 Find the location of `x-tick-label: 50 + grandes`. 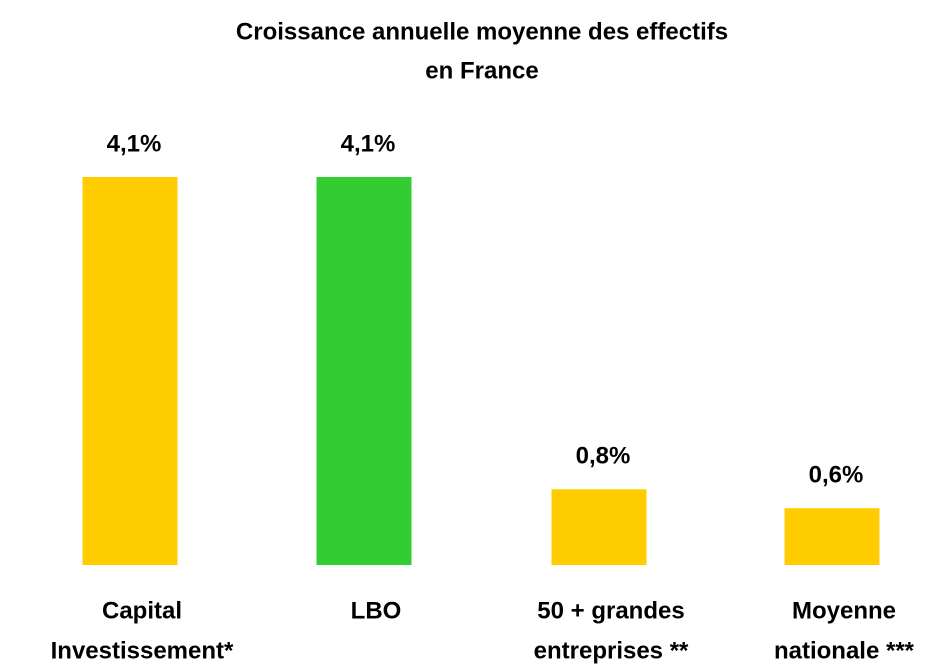

x-tick-label: 50 + grandes is located at coordinates (610, 610).